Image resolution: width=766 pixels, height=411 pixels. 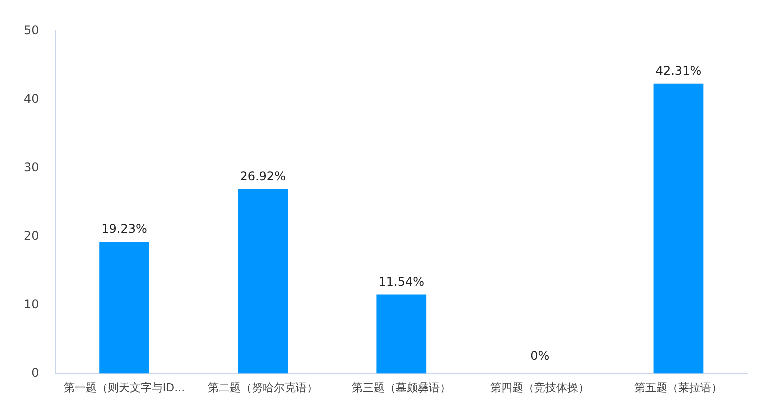 I want to click on y-tick-label: 30, so click(x=32, y=167).